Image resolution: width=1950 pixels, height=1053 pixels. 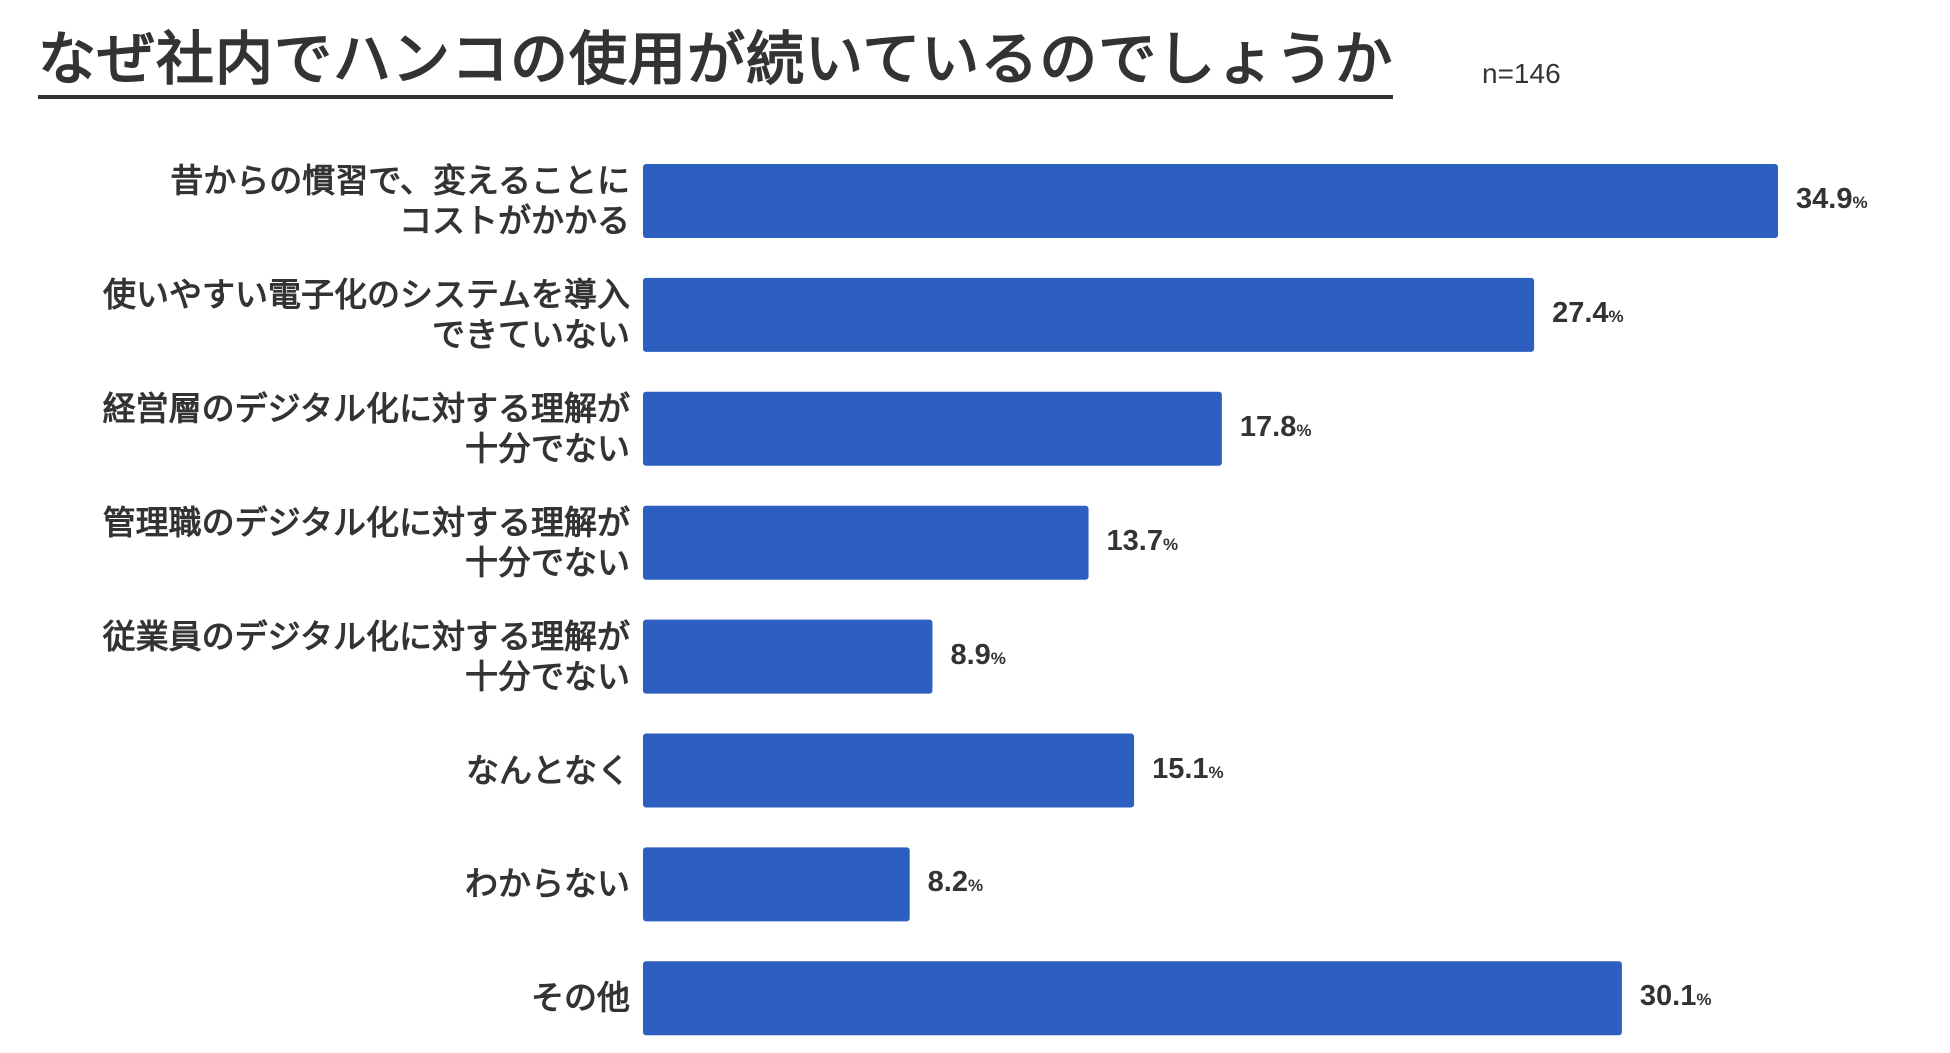 I want to click on value-number: 8.9, so click(x=970, y=654).